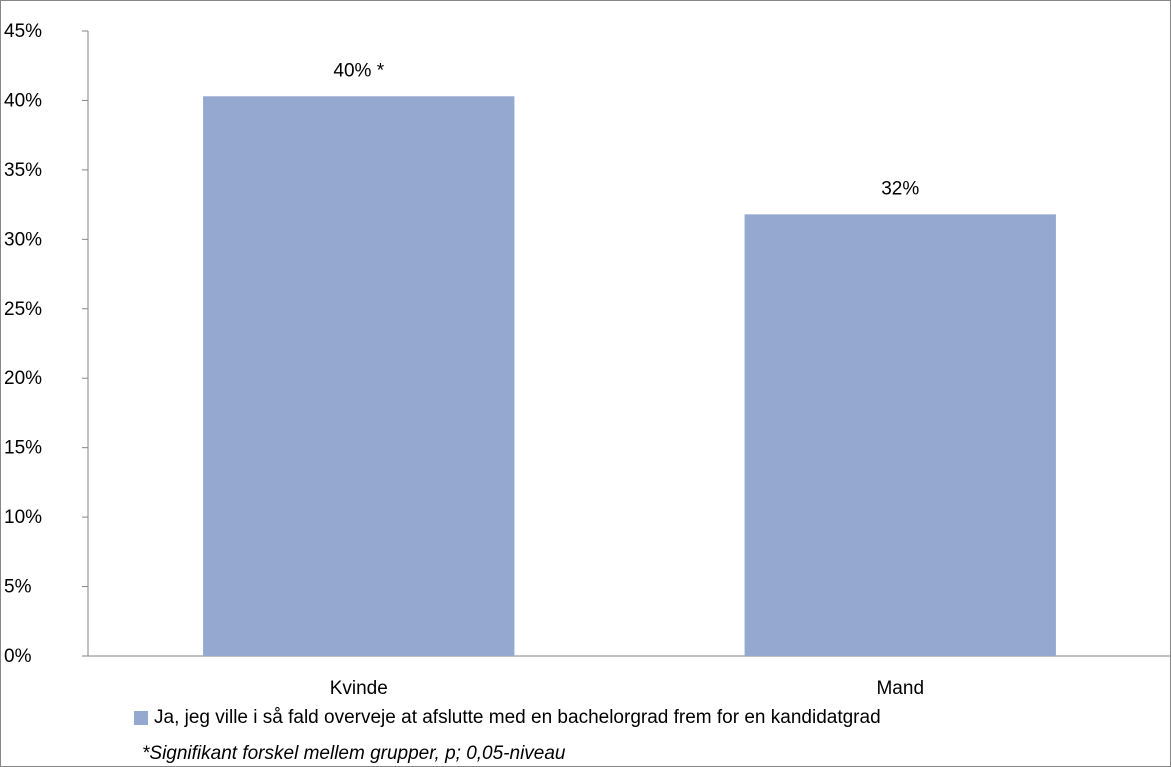  Describe the element at coordinates (23, 31) in the screenshot. I see `y-tick-label: 45%` at that location.